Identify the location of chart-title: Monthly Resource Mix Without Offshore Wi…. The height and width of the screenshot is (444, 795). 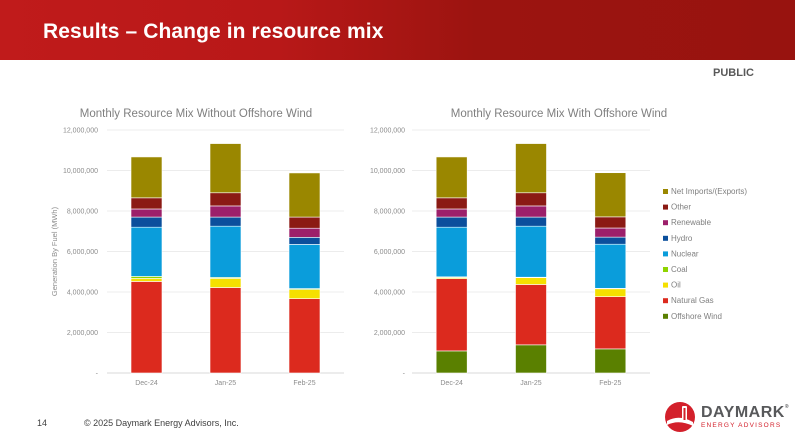
(196, 114).